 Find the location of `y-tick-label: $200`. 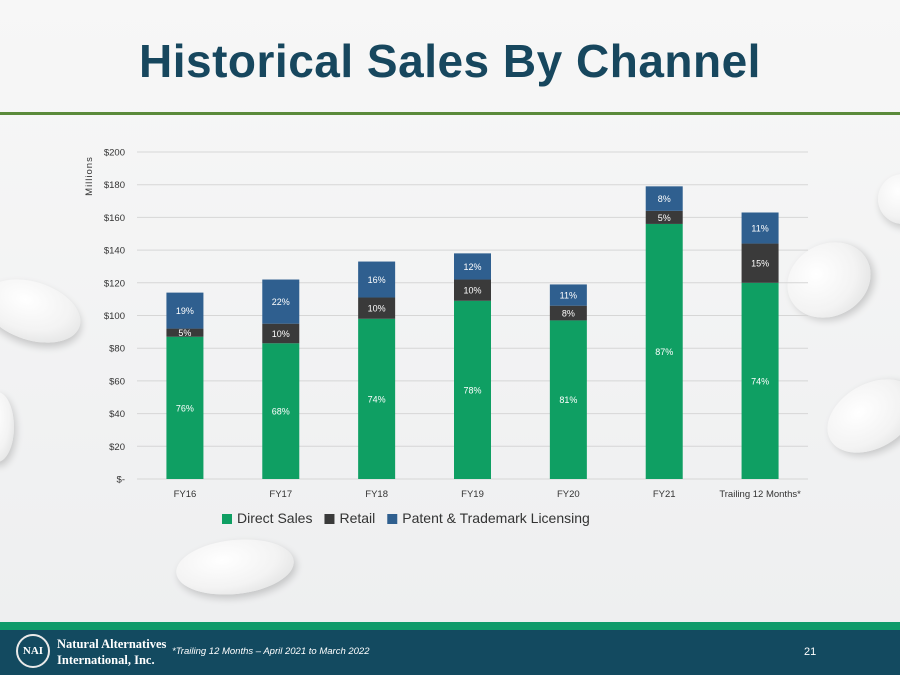

y-tick-label: $200 is located at coordinates (114, 153).